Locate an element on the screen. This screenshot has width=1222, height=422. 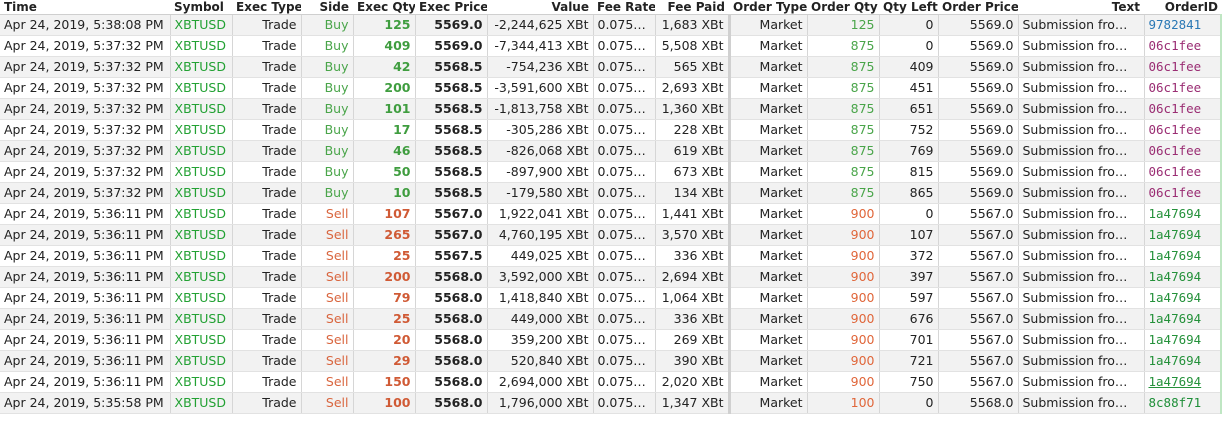
header-order-id: OrderID is located at coordinates (1183, 7).